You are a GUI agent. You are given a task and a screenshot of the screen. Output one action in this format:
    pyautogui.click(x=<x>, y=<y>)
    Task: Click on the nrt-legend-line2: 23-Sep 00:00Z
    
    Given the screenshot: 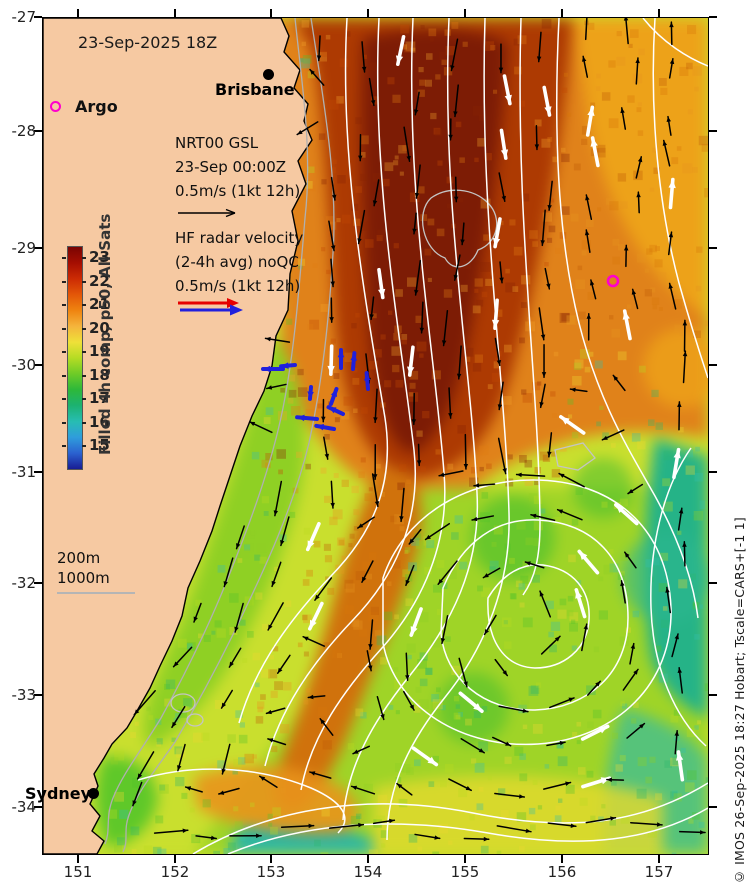 What is the action you would take?
    pyautogui.click(x=231, y=167)
    